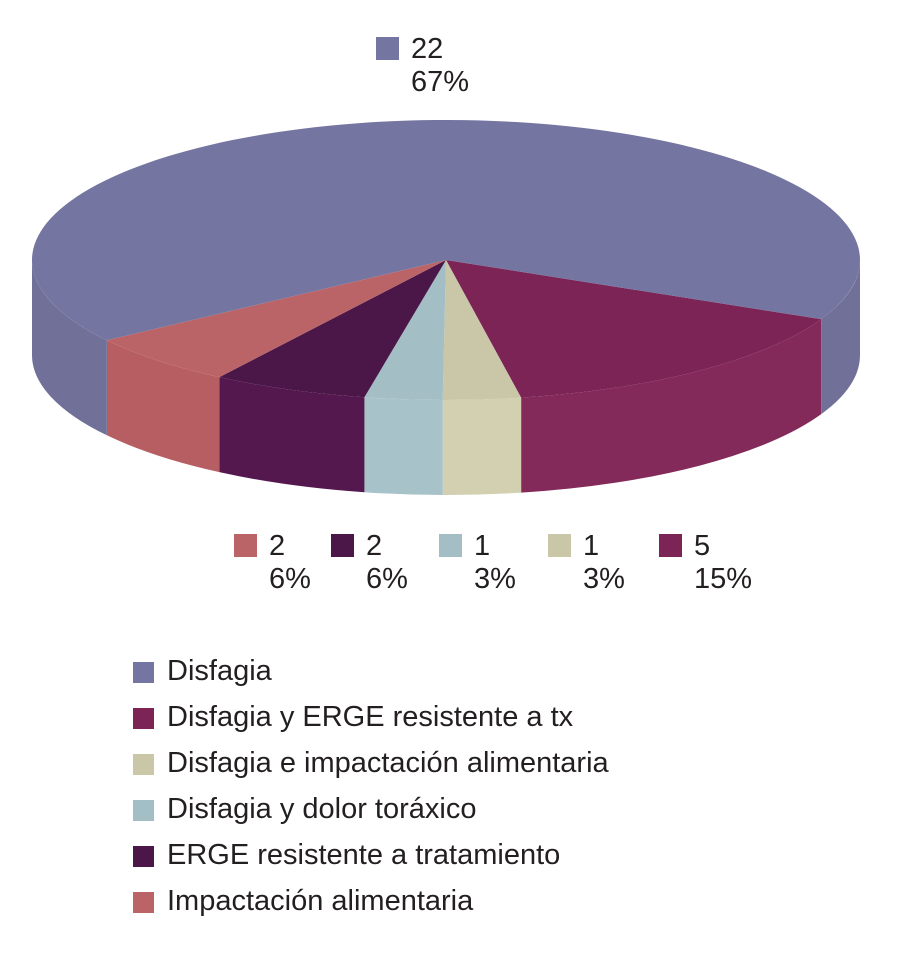  Describe the element at coordinates (320, 901) in the screenshot. I see `legend-label: Impactación alimentaria` at that location.